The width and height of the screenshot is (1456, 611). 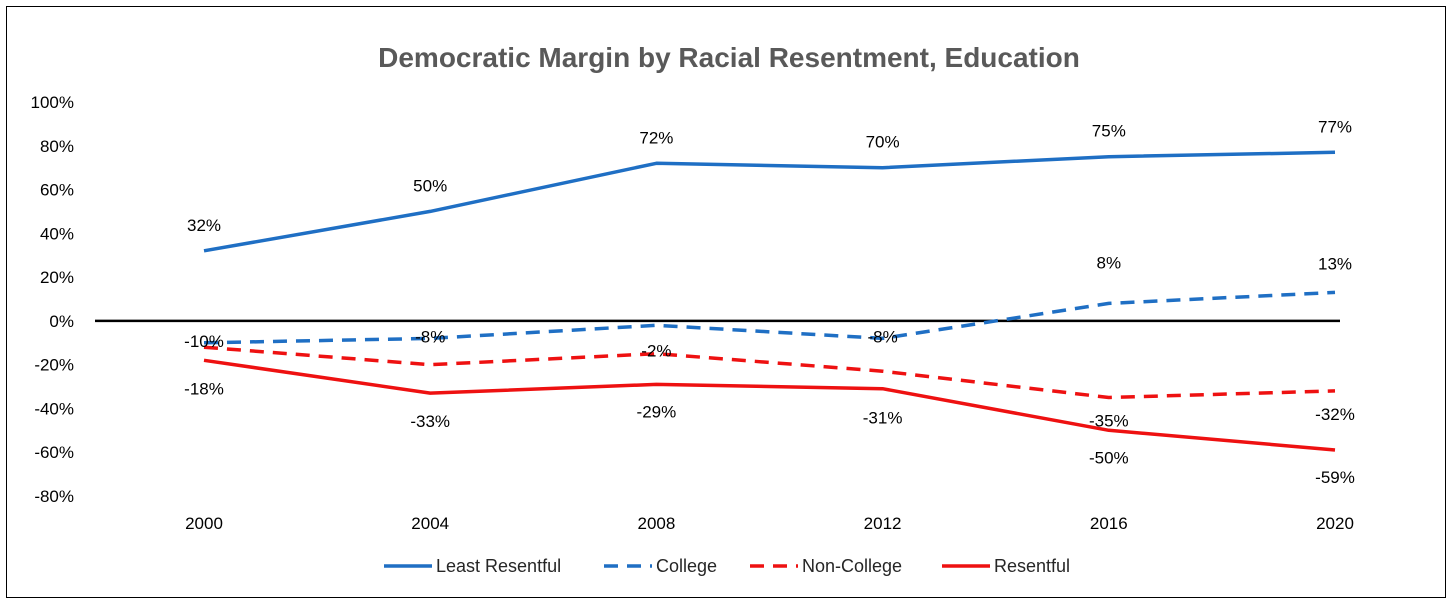 What do you see at coordinates (57, 233) in the screenshot?
I see `y-tick-label: 40%` at bounding box center [57, 233].